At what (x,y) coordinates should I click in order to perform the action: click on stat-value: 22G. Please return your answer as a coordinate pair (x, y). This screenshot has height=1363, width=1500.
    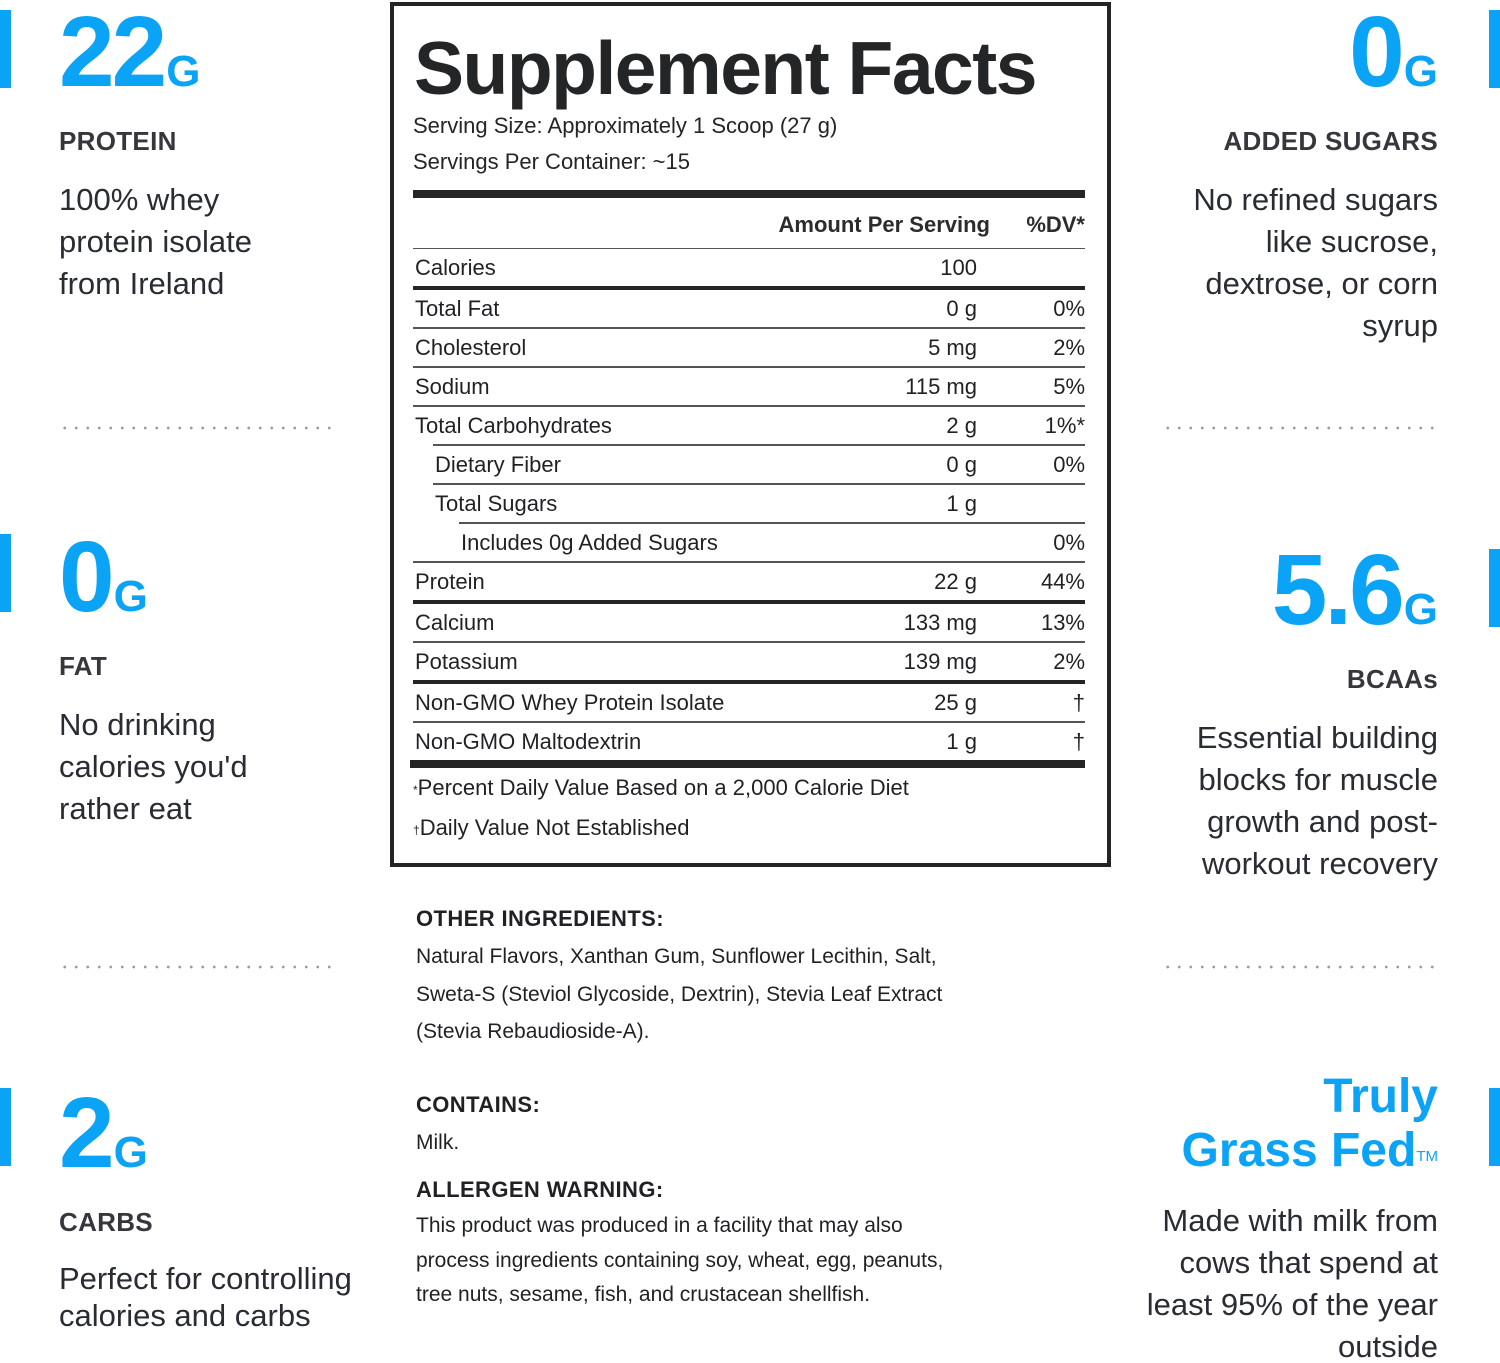
    Looking at the image, I should click on (130, 54).